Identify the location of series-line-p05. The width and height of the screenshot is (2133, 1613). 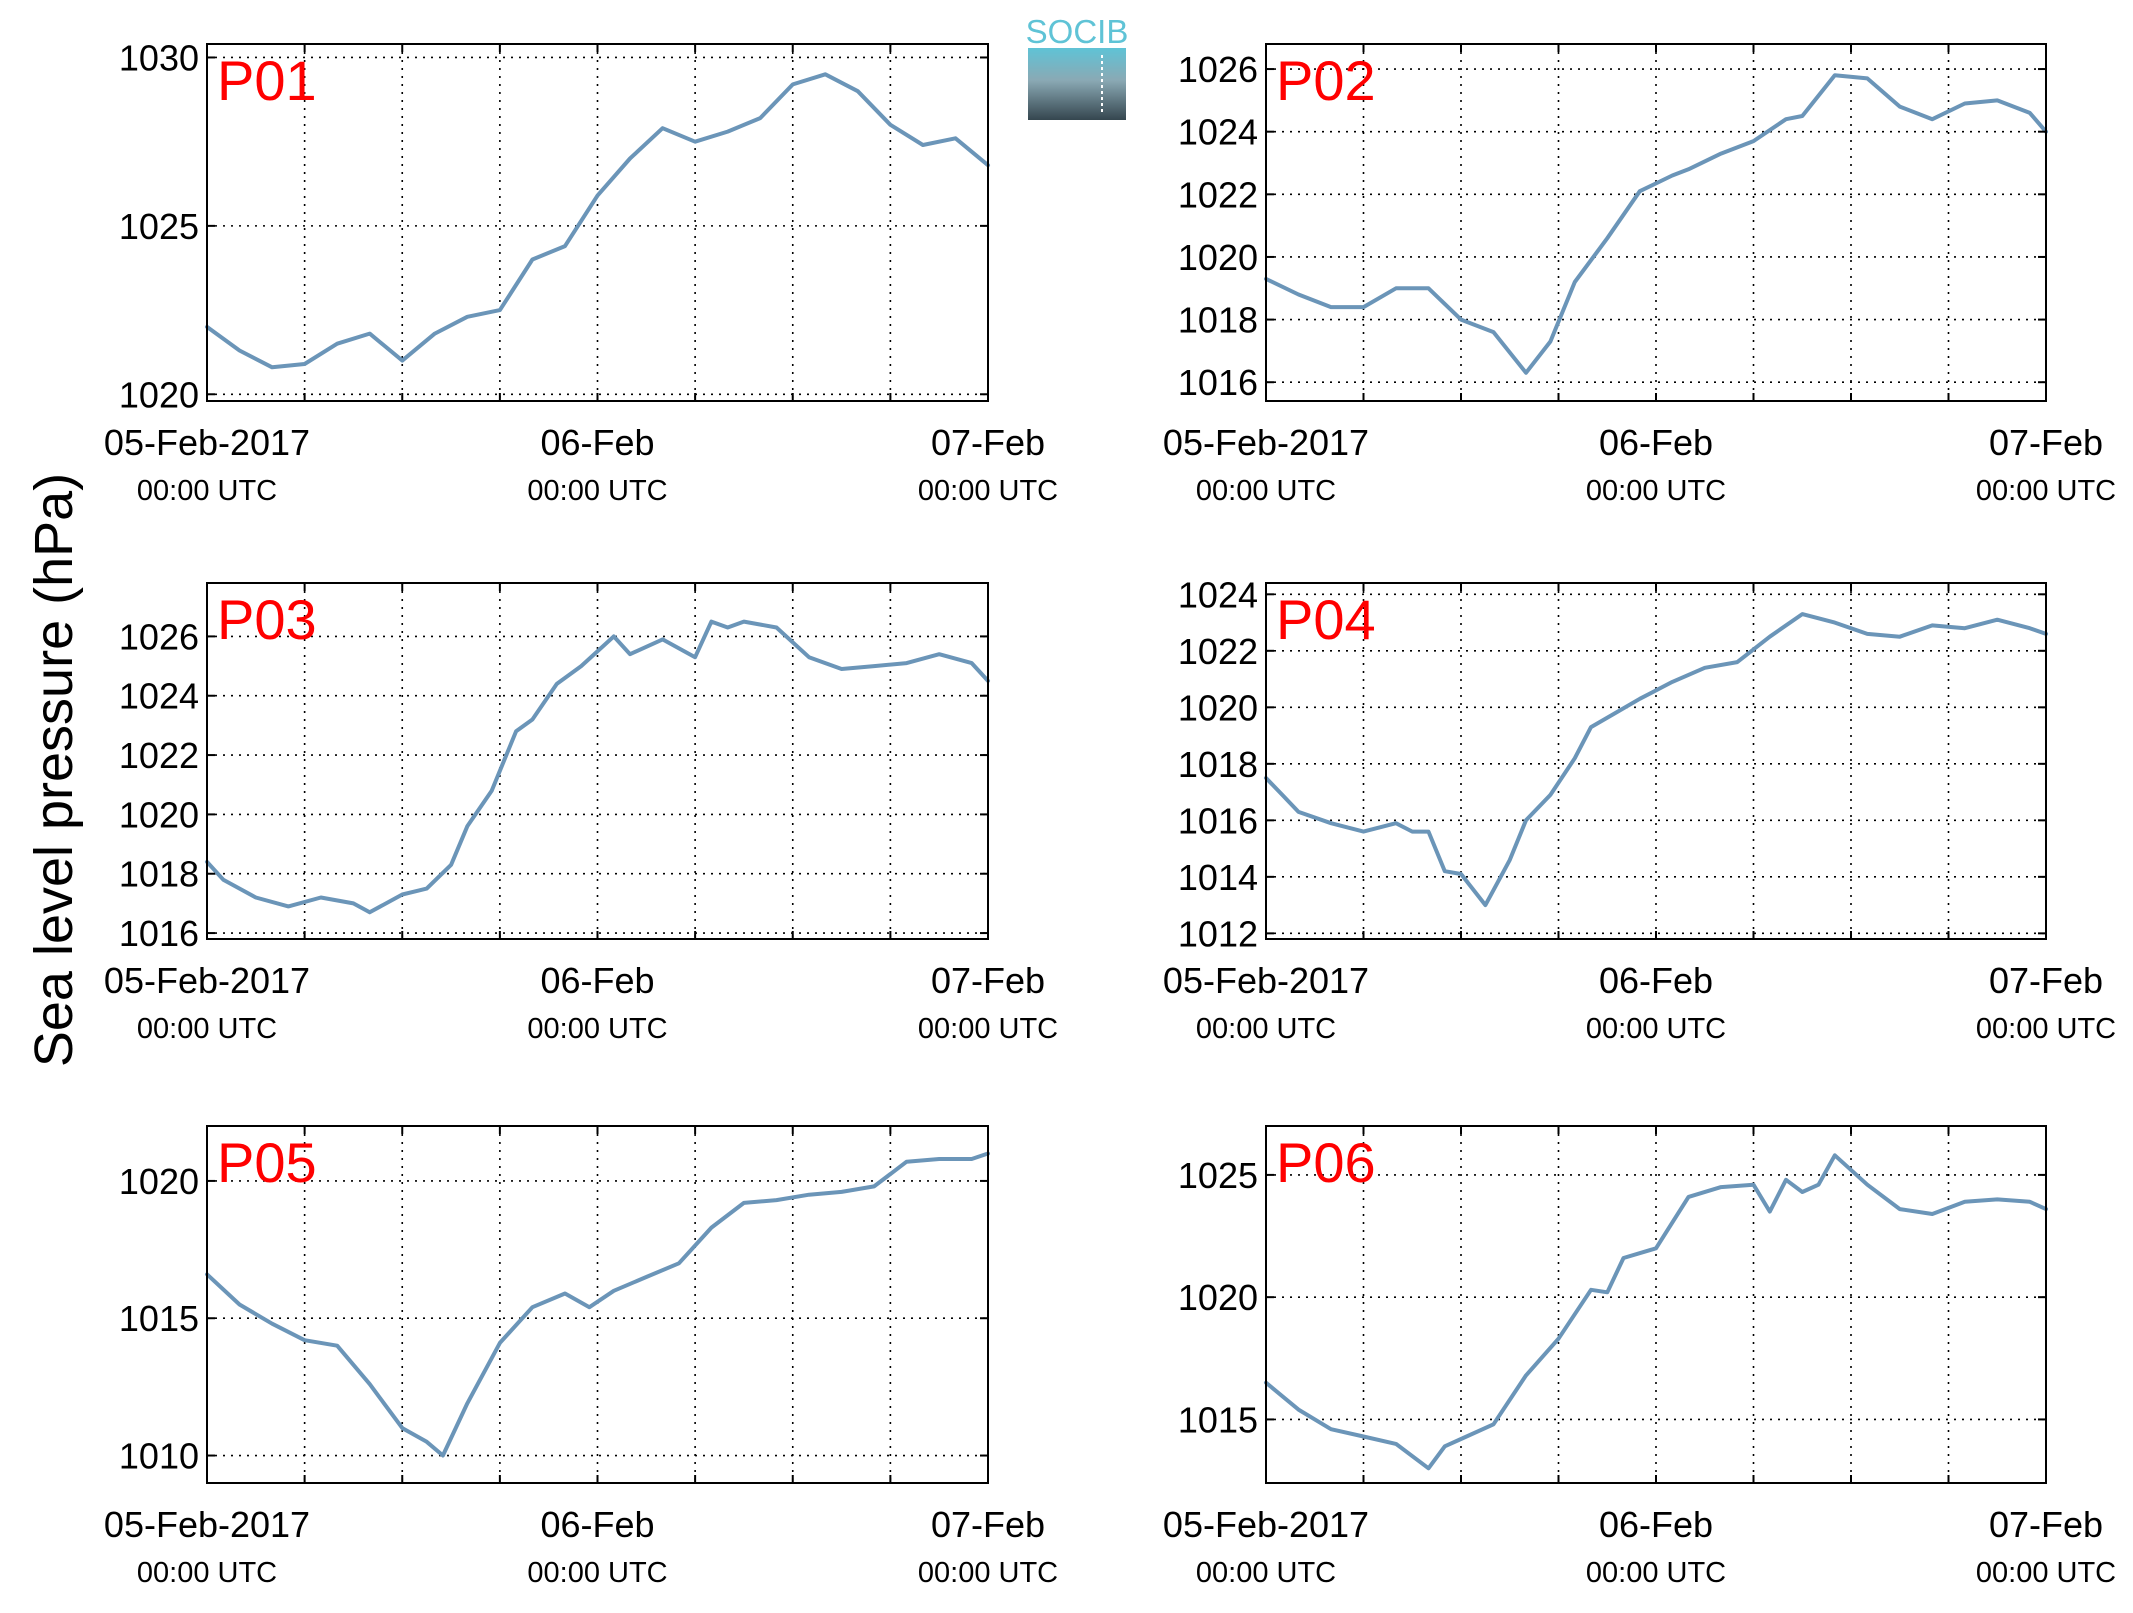
(597, 1304).